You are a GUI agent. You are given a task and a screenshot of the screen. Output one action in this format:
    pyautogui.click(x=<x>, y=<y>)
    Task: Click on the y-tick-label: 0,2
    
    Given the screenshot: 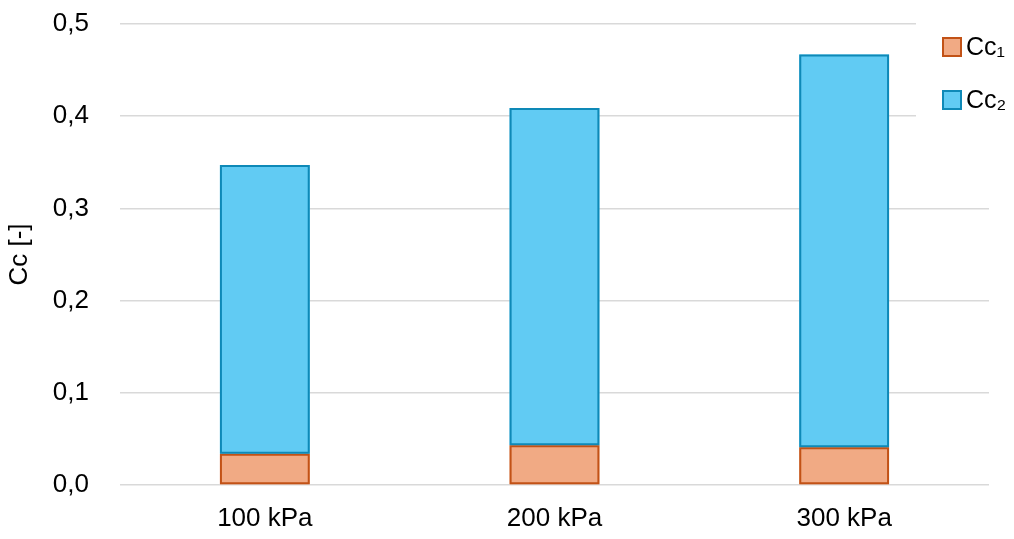 What is the action you would take?
    pyautogui.click(x=70, y=298)
    